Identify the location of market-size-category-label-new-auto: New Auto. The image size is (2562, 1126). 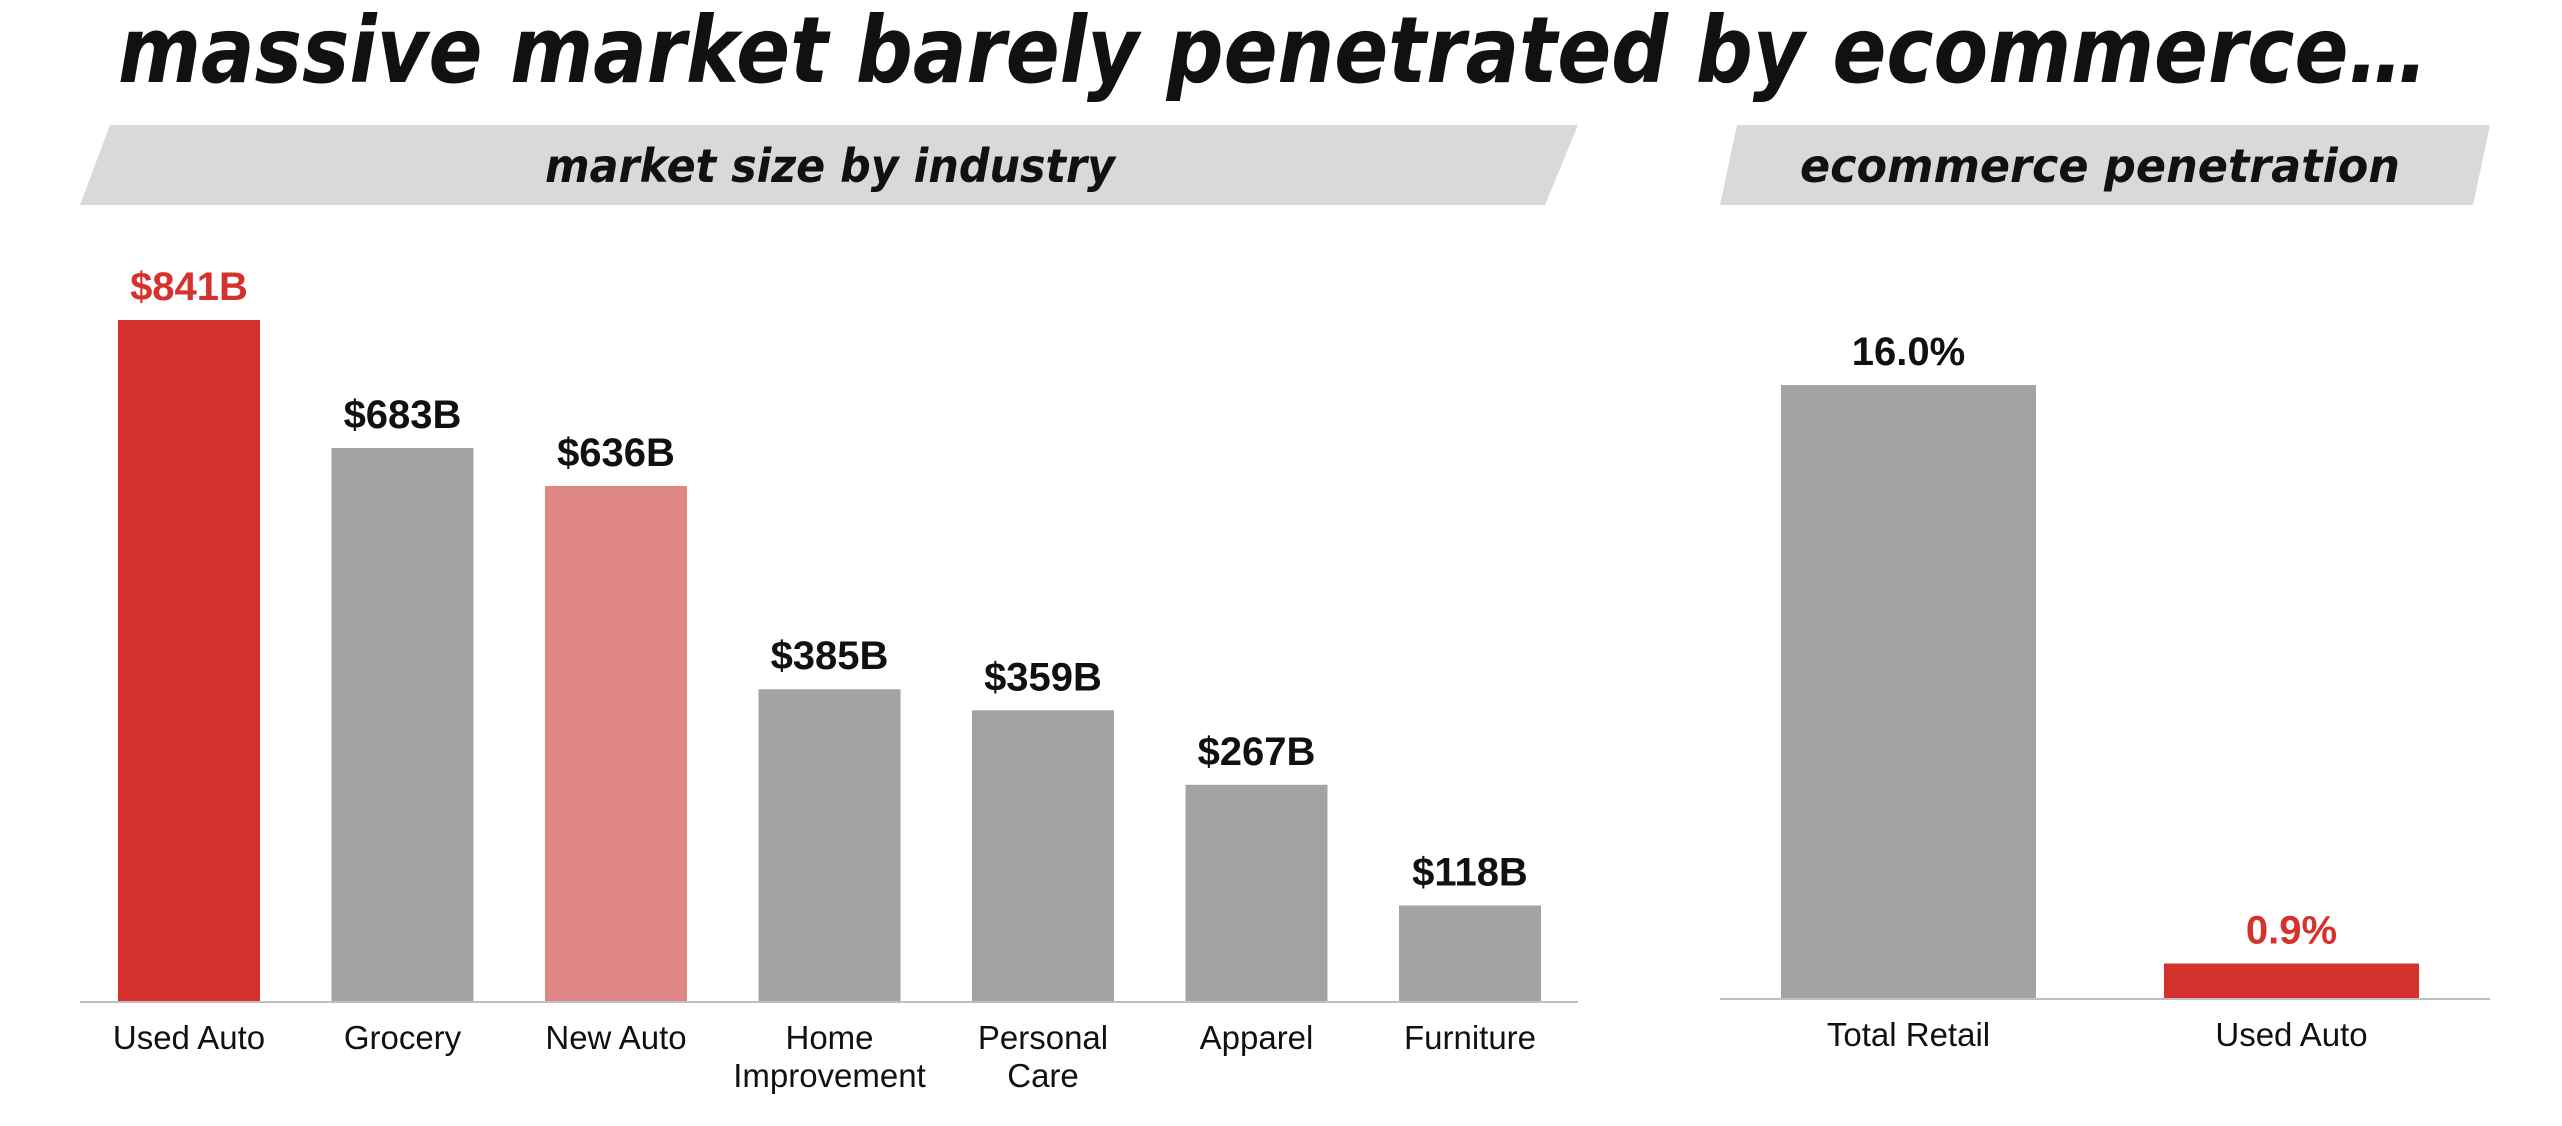
(615, 1037).